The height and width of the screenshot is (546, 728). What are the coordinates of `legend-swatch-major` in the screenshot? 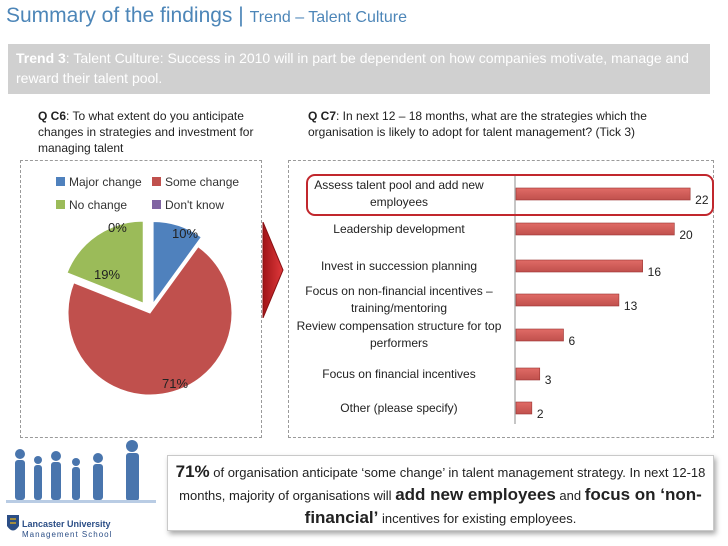 It's located at (60, 181).